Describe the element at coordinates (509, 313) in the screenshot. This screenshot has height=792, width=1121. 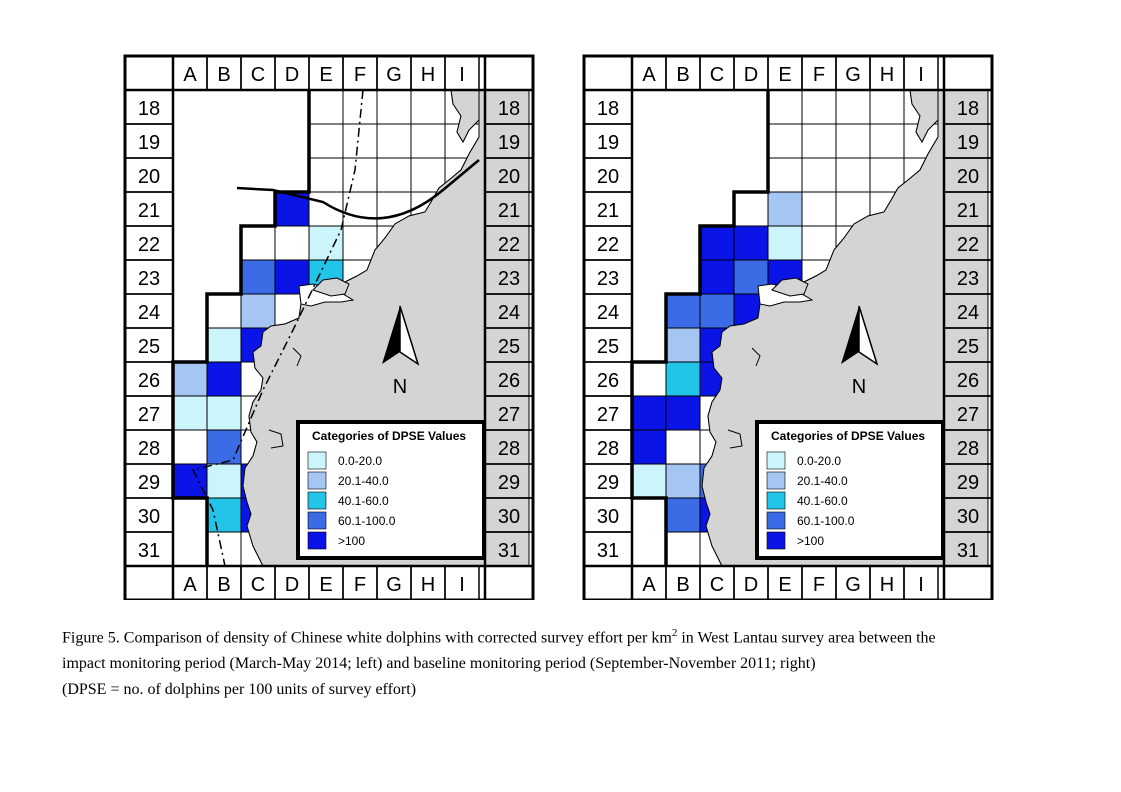
I see `row-label-24-right: 24` at that location.